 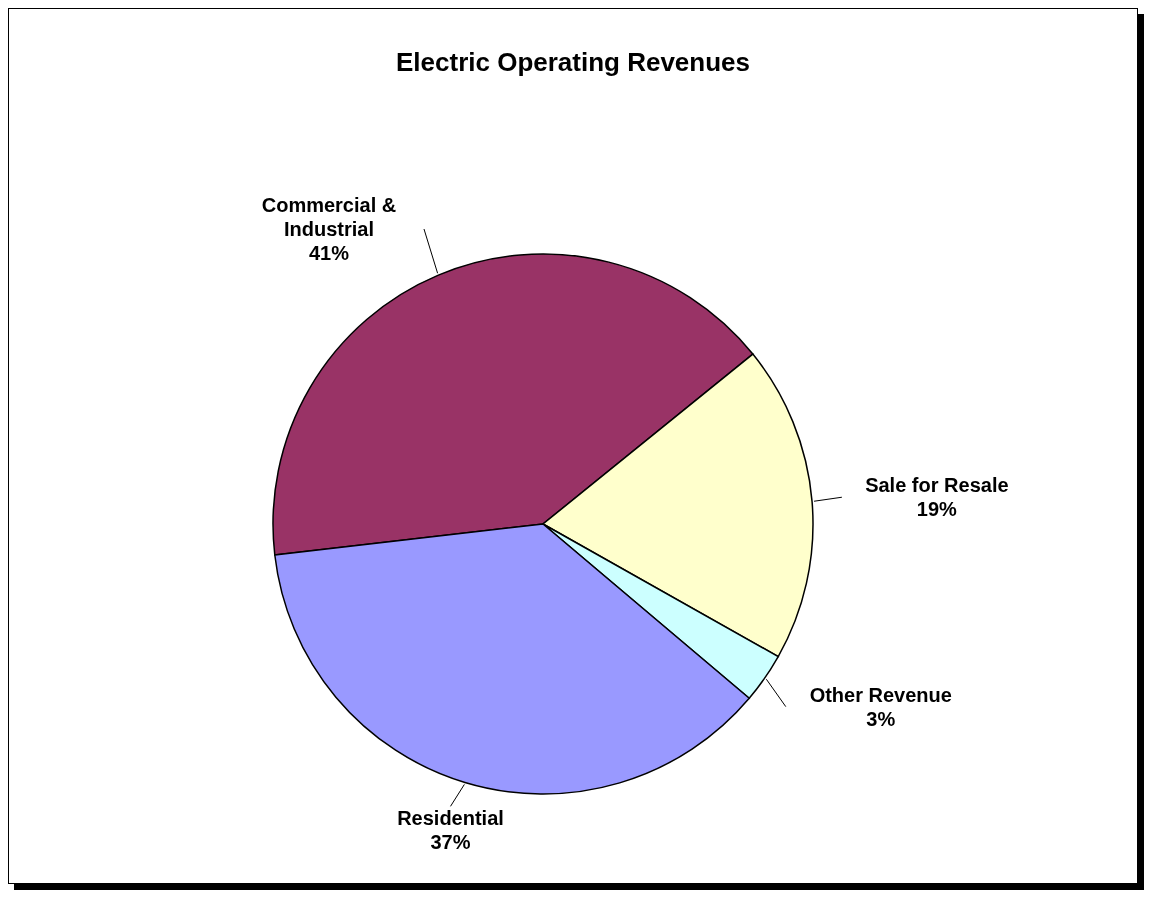 I want to click on slice-label: Sale for Resale, so click(x=937, y=485).